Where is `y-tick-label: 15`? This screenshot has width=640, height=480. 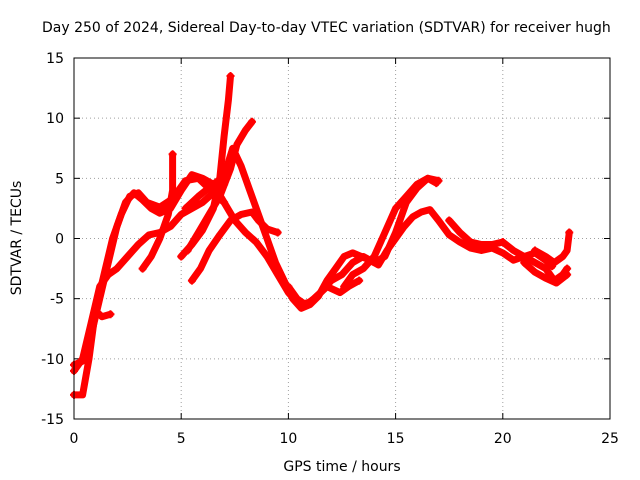
y-tick-label: 15 is located at coordinates (55, 59).